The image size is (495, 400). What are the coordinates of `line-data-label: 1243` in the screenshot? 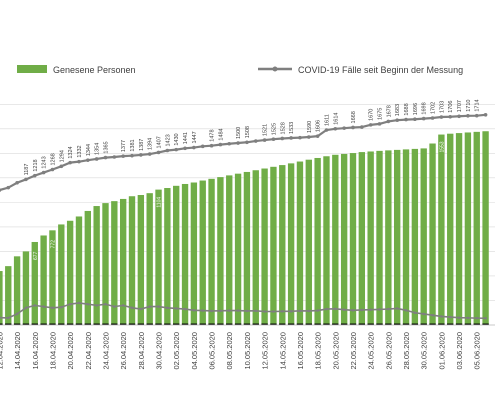 It's located at (45, 162).